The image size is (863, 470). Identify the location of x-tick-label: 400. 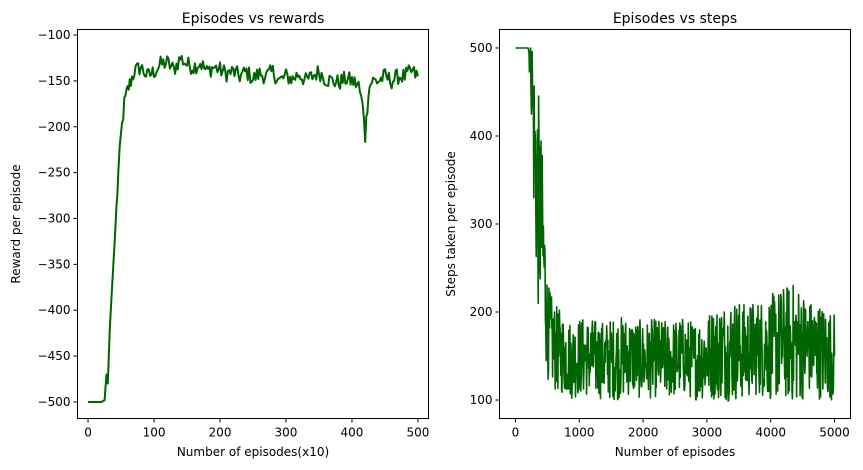
(352, 433).